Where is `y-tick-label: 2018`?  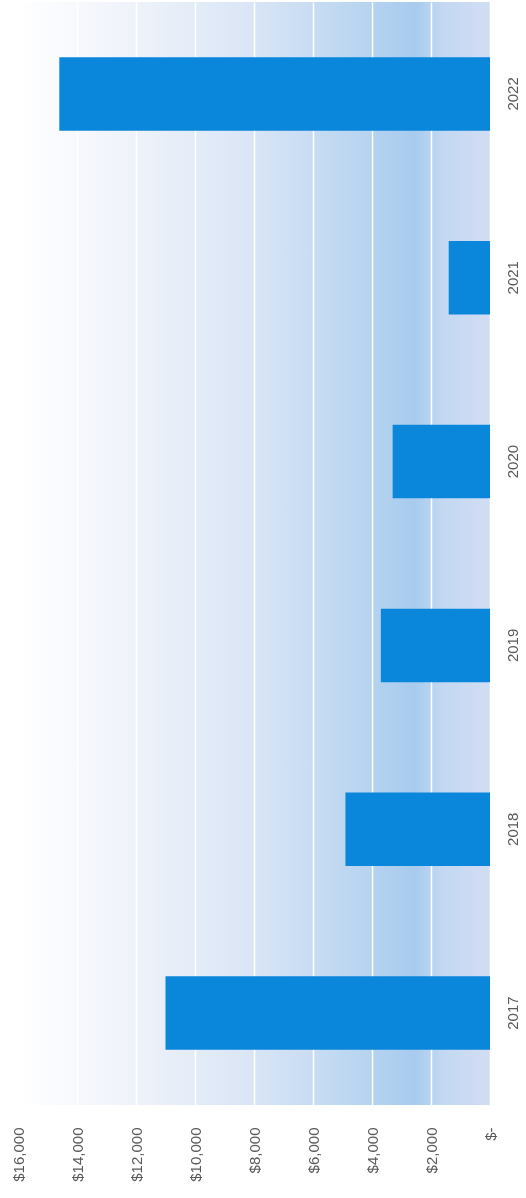 y-tick-label: 2018 is located at coordinates (512, 829).